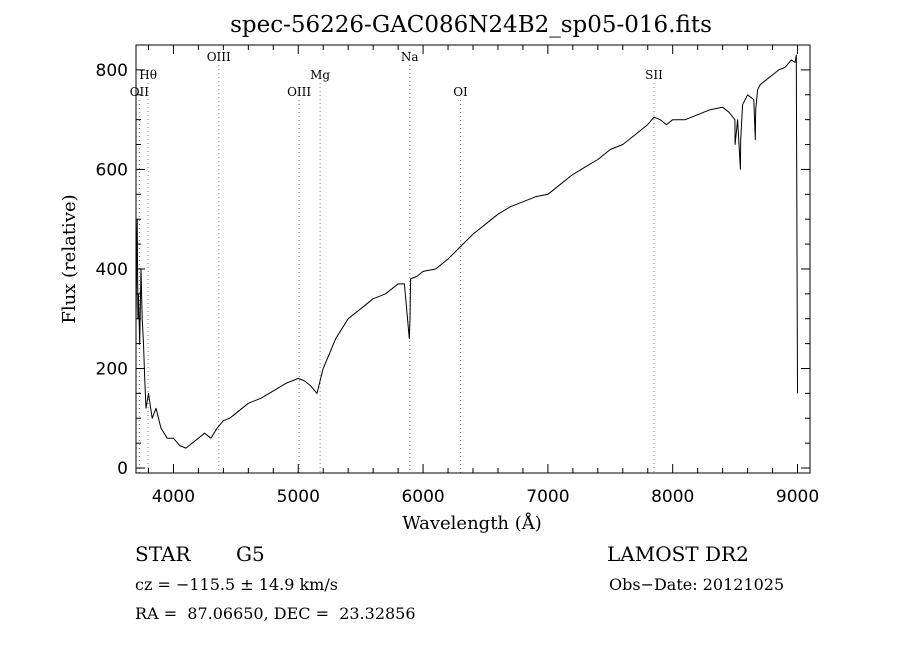 The image size is (900, 650). What do you see at coordinates (173, 497) in the screenshot?
I see `x-tick-label: 4000` at bounding box center [173, 497].